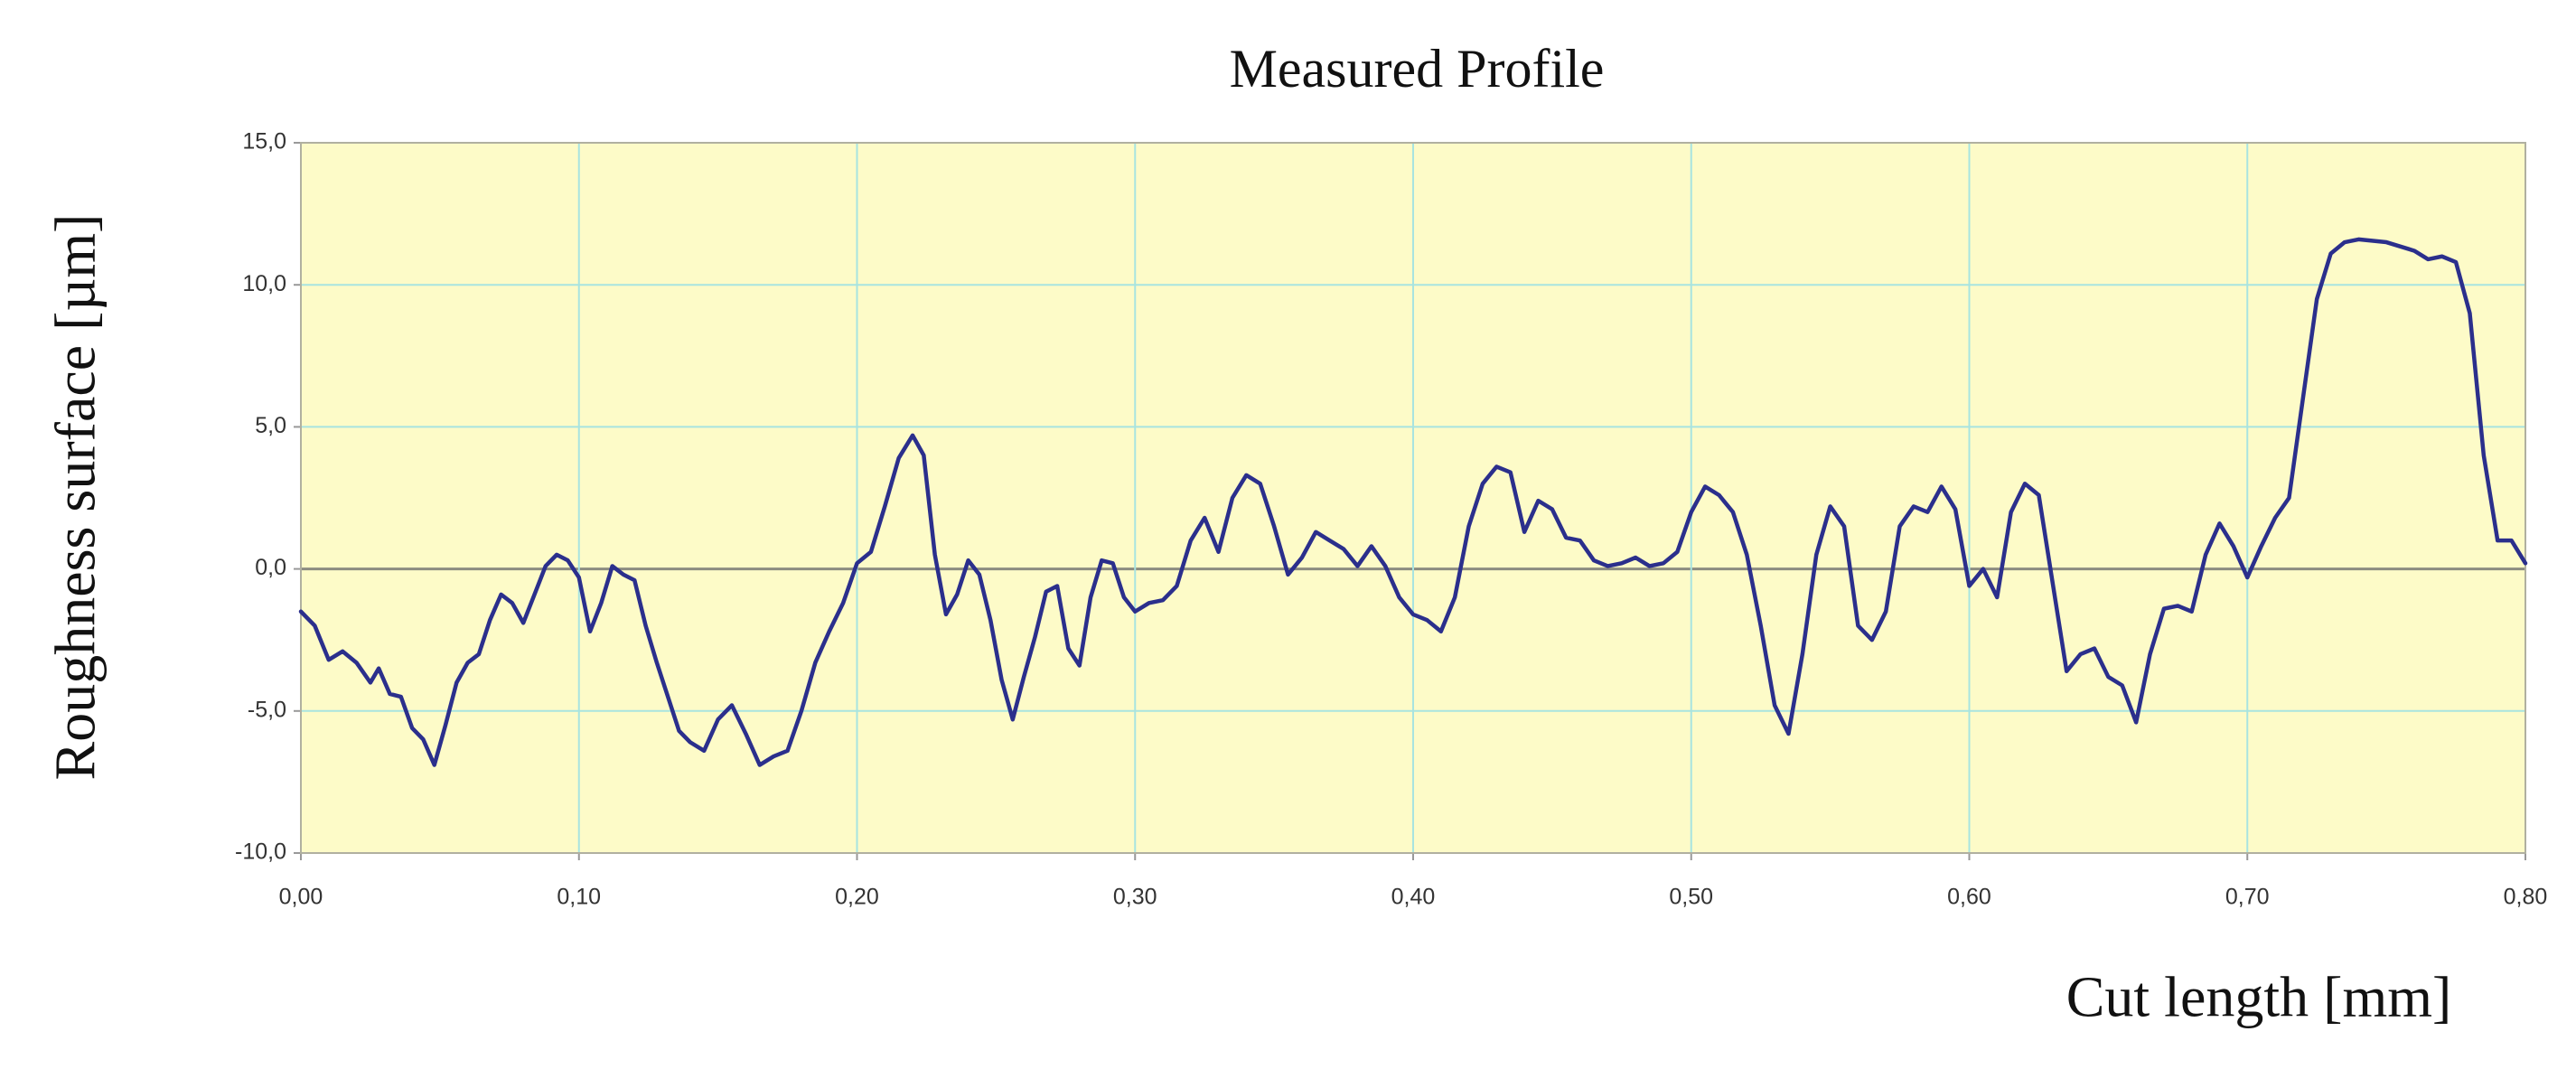  What do you see at coordinates (2259, 997) in the screenshot?
I see `x-axis-label: Cut length [mm]` at bounding box center [2259, 997].